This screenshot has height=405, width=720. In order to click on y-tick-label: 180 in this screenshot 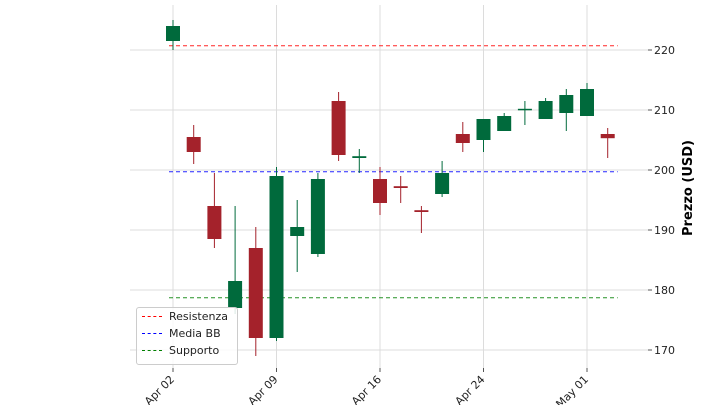, I will do `click(664, 290)`.